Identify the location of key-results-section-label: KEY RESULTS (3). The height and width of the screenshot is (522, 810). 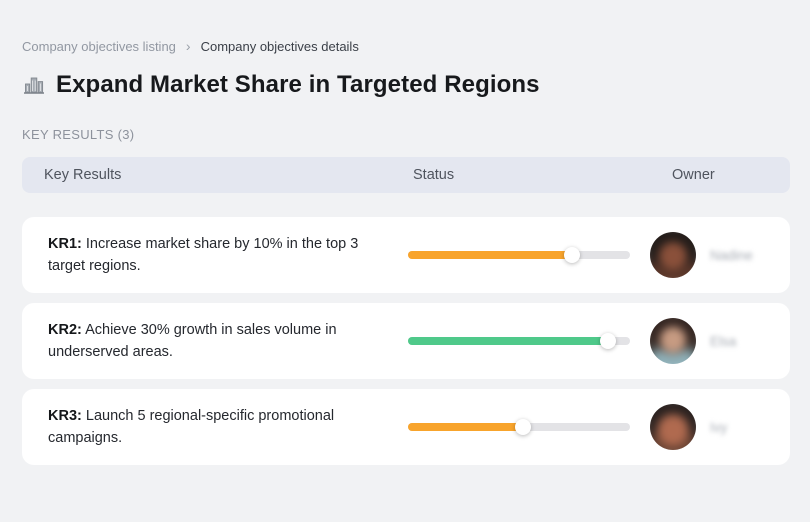
(78, 134).